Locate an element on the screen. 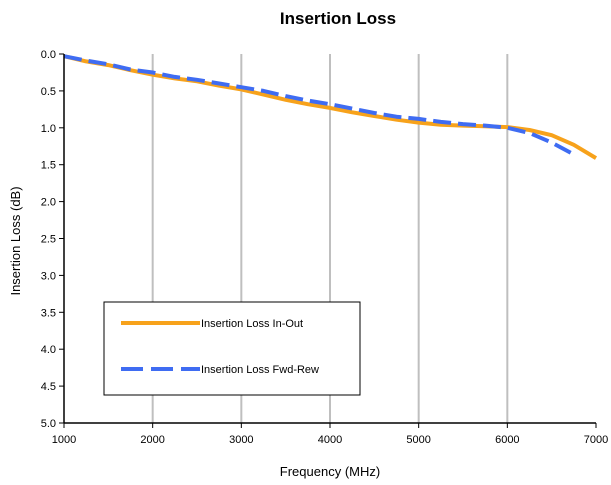  x-tick-label-5: 6000 is located at coordinates (507, 440).